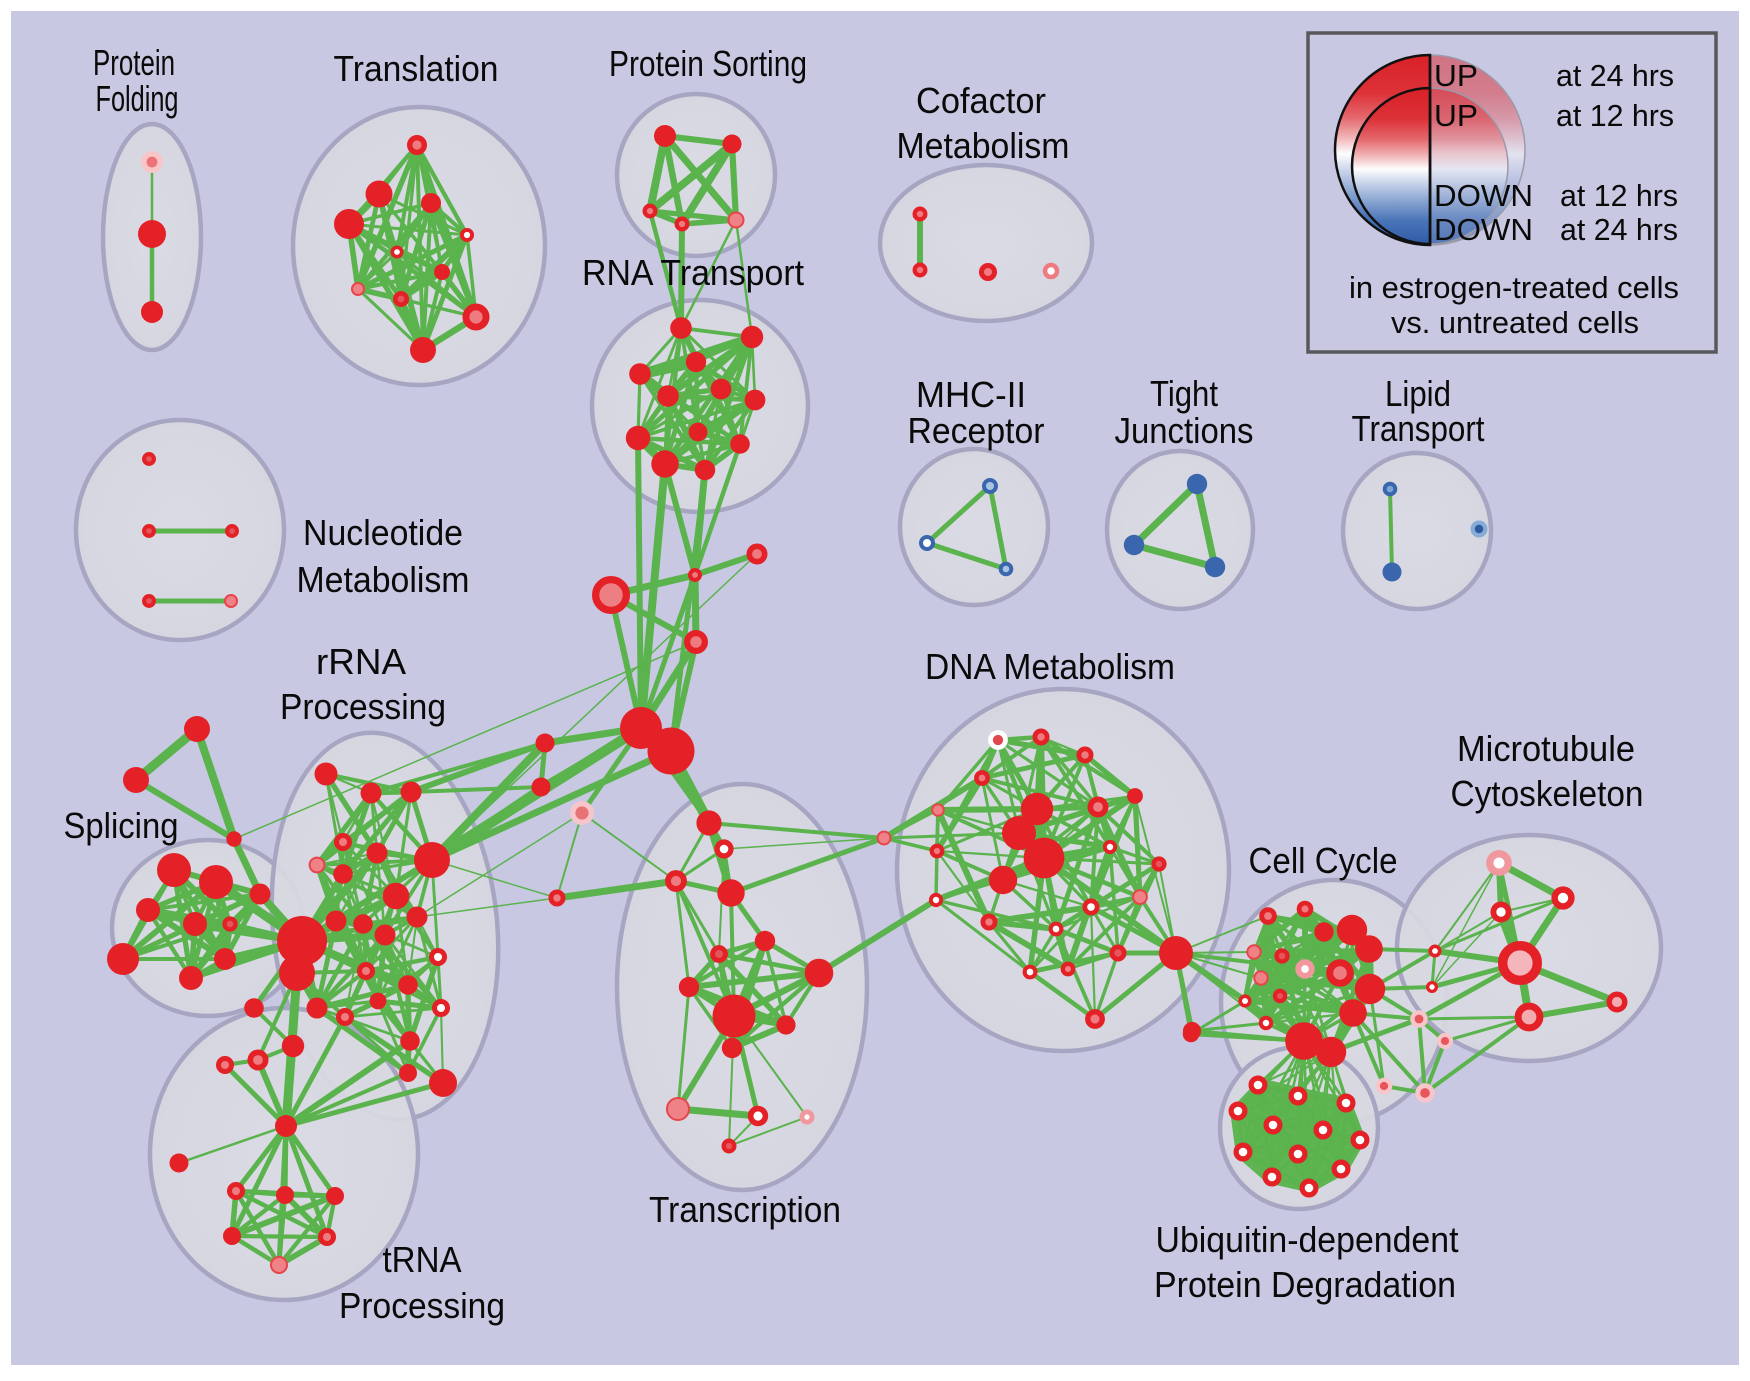  Describe the element at coordinates (1050, 666) in the screenshot. I see `svg-text: DNA Metabolism` at that location.